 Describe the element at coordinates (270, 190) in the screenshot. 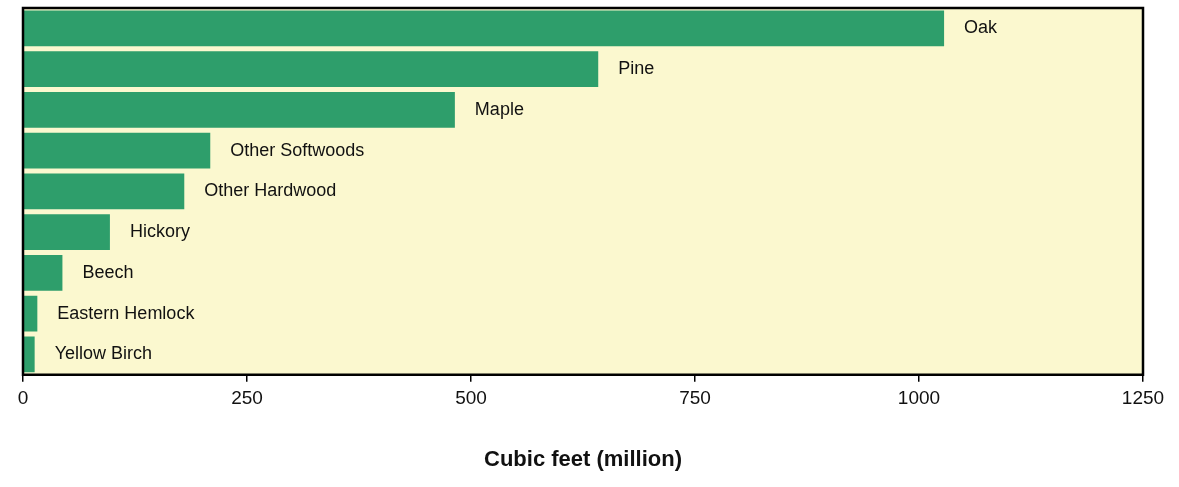

I see `y-tick-label: Other Hardwood` at that location.